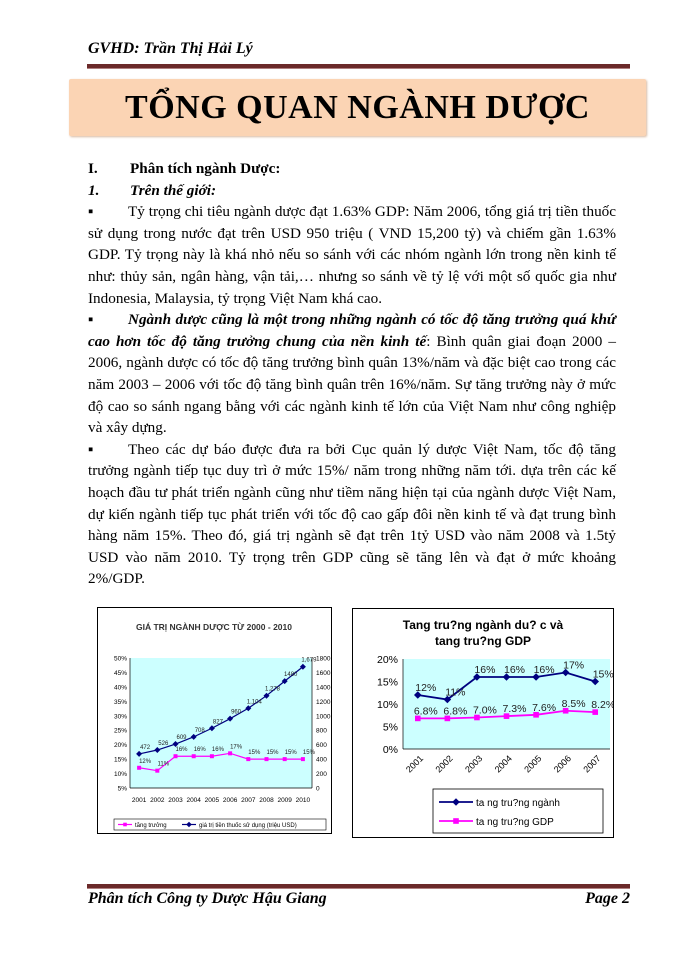 Image resolution: width=700 pixels, height=960 pixels. What do you see at coordinates (120, 673) in the screenshot?
I see `y-tick-label-left: 45%` at bounding box center [120, 673].